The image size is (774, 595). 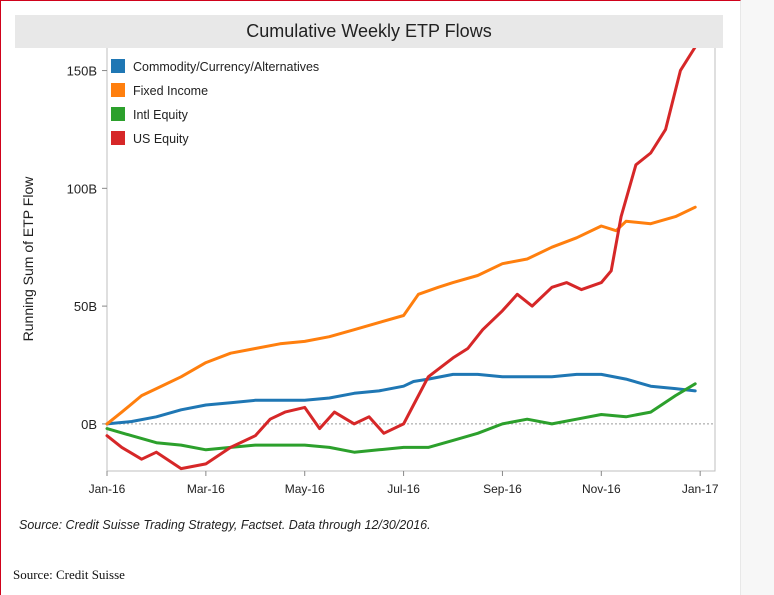 I want to click on legend-label: US Equity, so click(x=161, y=139).